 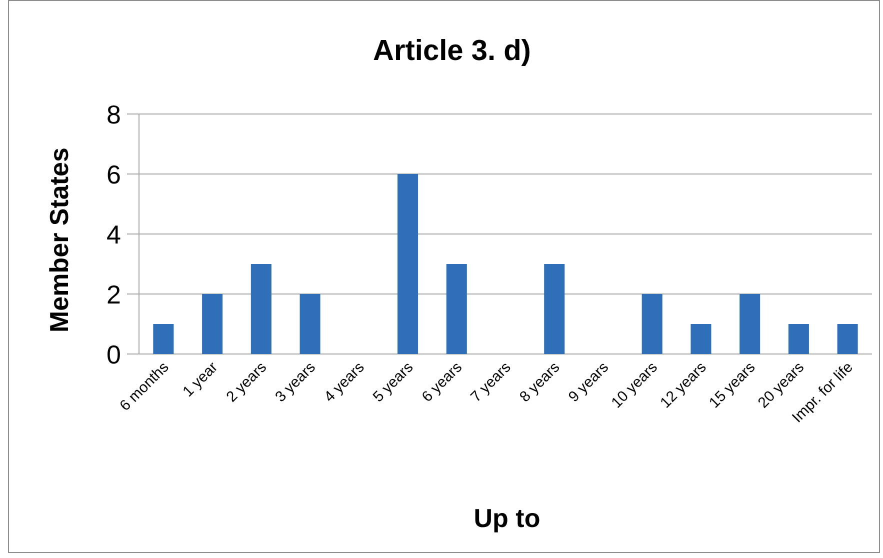 I want to click on y-tick-label: 8, so click(x=113, y=114).